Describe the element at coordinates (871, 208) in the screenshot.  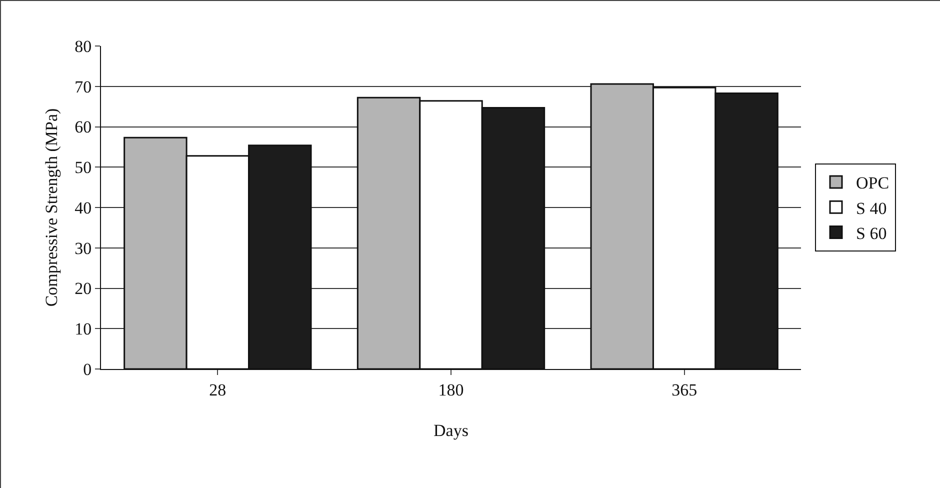
I see `legend-label: S 40` at that location.